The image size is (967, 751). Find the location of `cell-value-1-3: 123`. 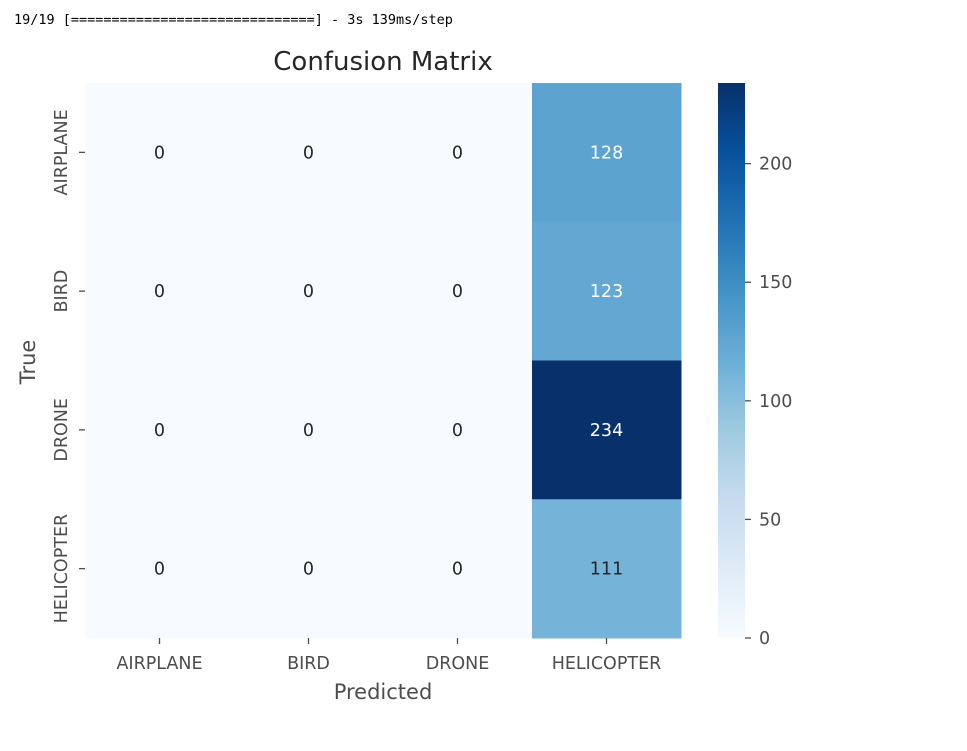

cell-value-1-3: 123 is located at coordinates (606, 292).